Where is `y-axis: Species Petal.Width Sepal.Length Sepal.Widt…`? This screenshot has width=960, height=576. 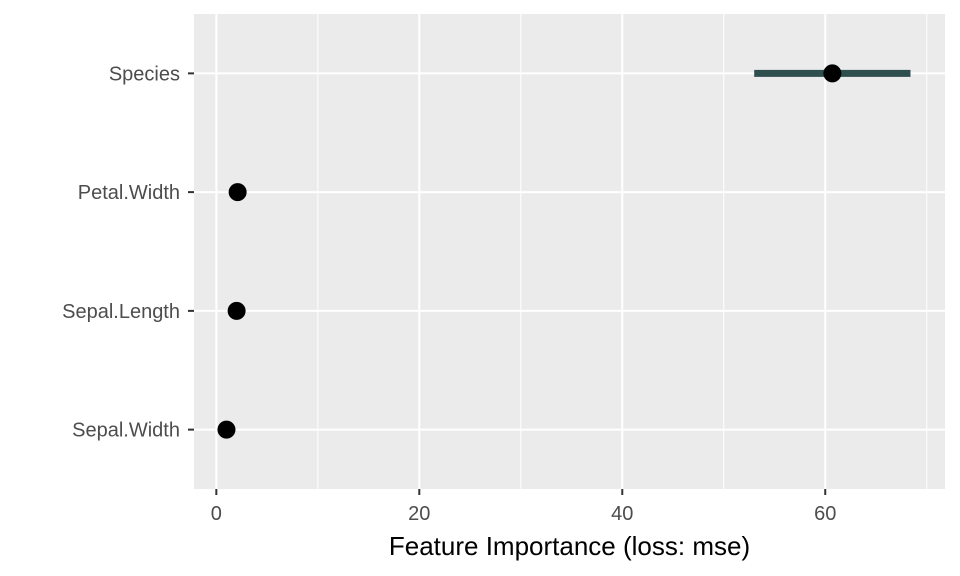
y-axis: Species Petal.Width Sepal.Length Sepal.Widt… is located at coordinates (128, 252).